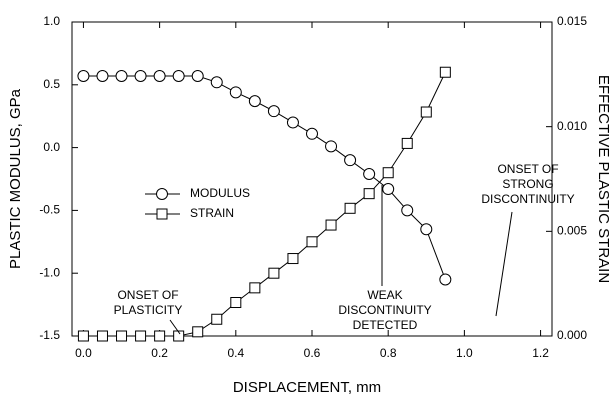  Describe the element at coordinates (148, 310) in the screenshot. I see `annotation: PLASTICITY` at that location.